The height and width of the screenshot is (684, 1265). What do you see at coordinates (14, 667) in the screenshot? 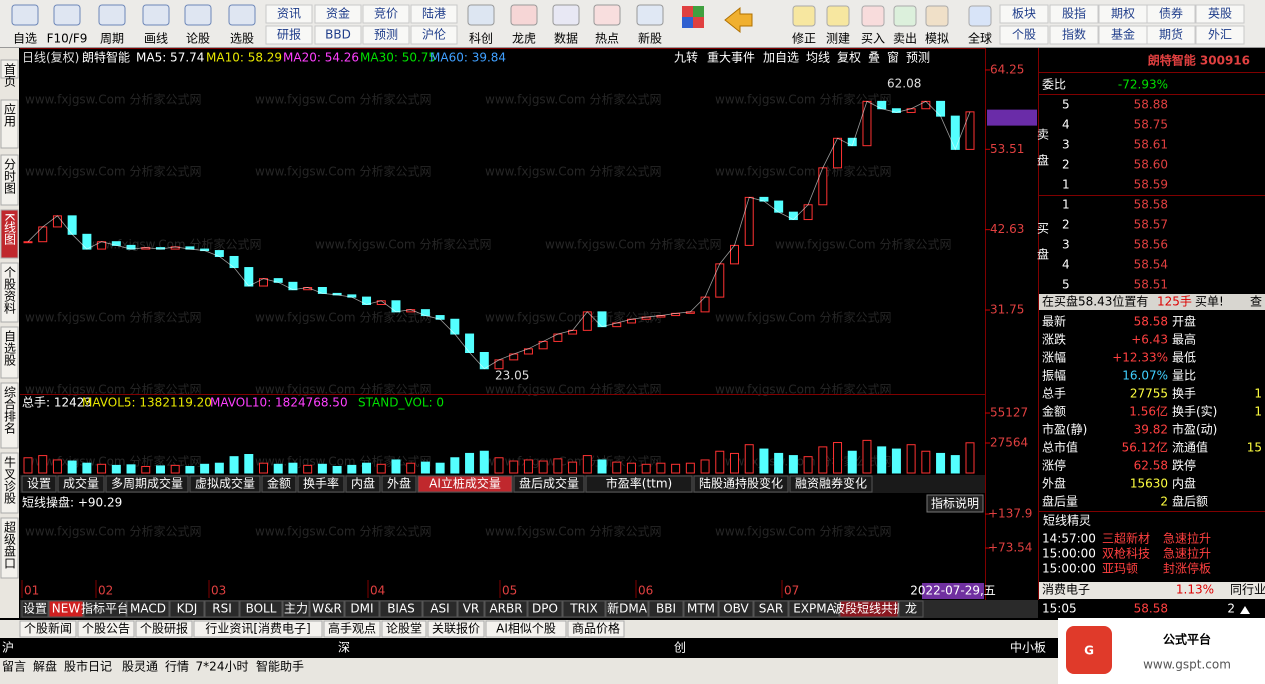
I see `bottom-button: 留言` at bounding box center [14, 667].